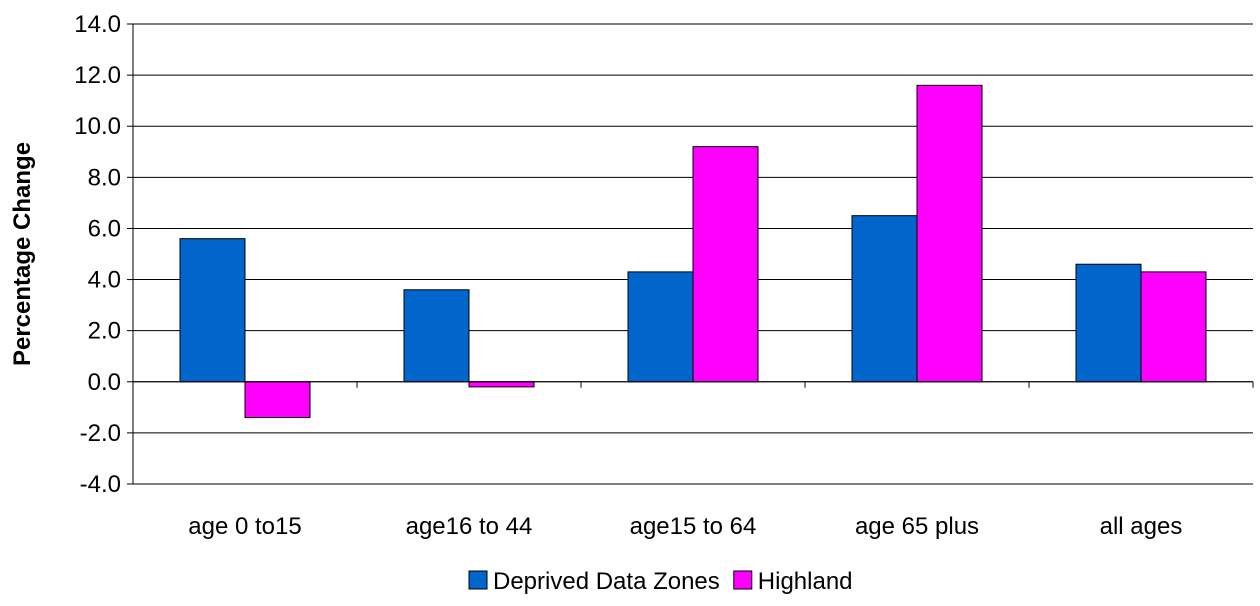 This screenshot has width=1260, height=606. What do you see at coordinates (97, 24) in the screenshot?
I see `y-tick-label: 14.0` at bounding box center [97, 24].